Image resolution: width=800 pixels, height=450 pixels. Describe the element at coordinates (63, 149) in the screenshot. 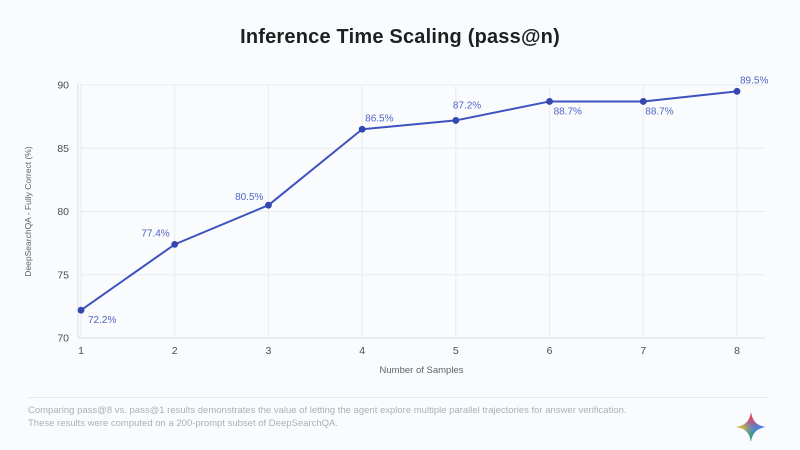

I see `y-tick-label: 85` at that location.